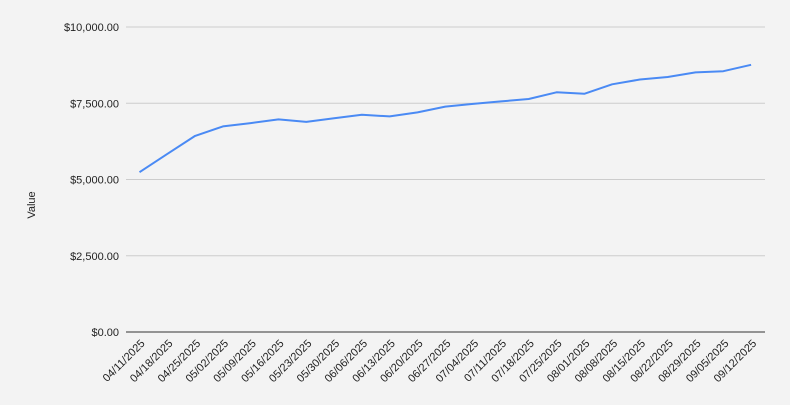 This screenshot has width=790, height=405. I want to click on y-tick-label: $7,500.00, so click(94, 104).